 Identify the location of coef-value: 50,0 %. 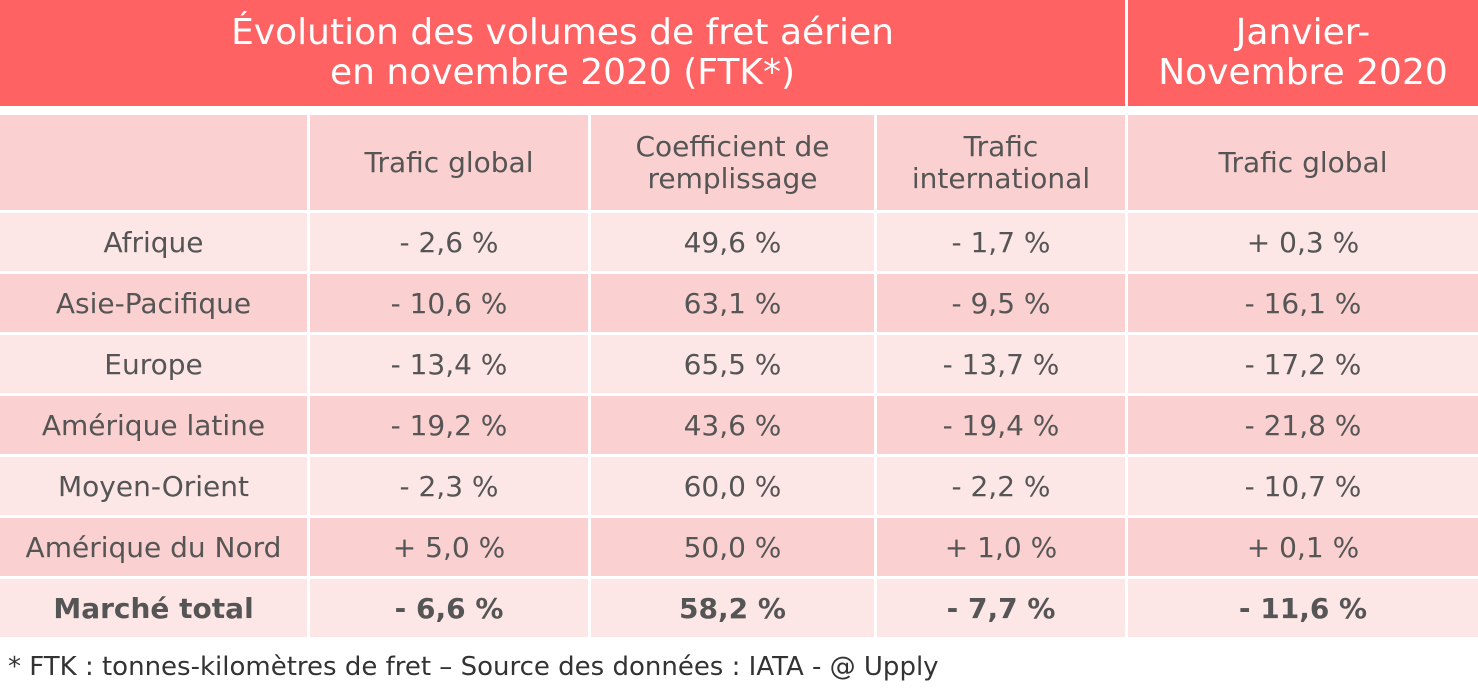
(732, 547).